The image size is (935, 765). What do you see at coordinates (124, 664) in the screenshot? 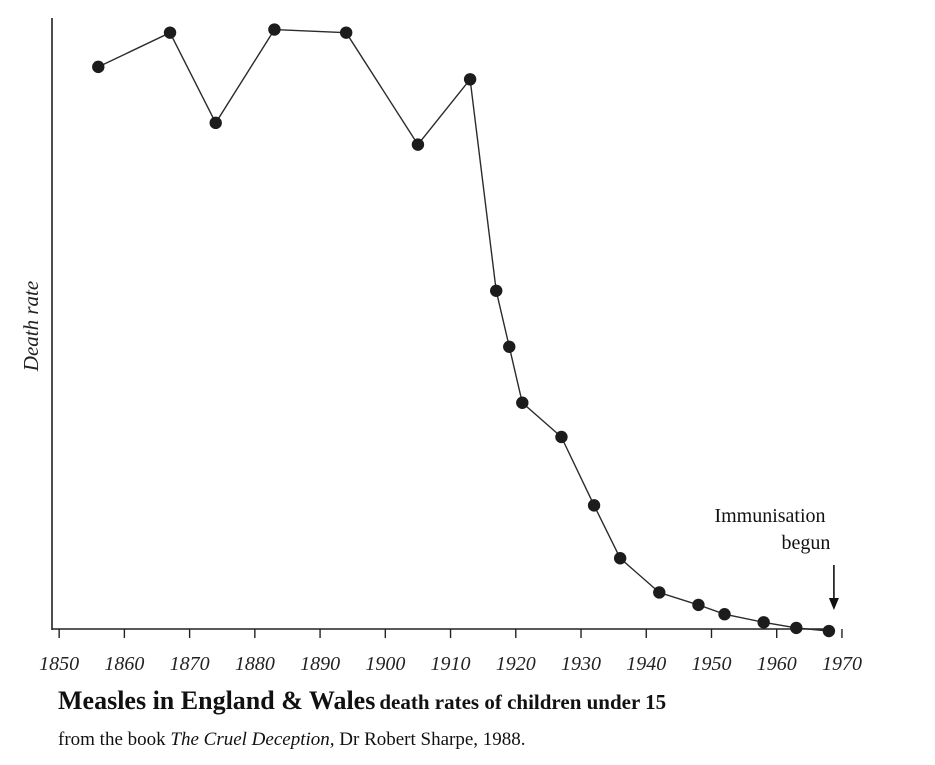
I see `x-tick-label-1860: 1860` at bounding box center [124, 664].